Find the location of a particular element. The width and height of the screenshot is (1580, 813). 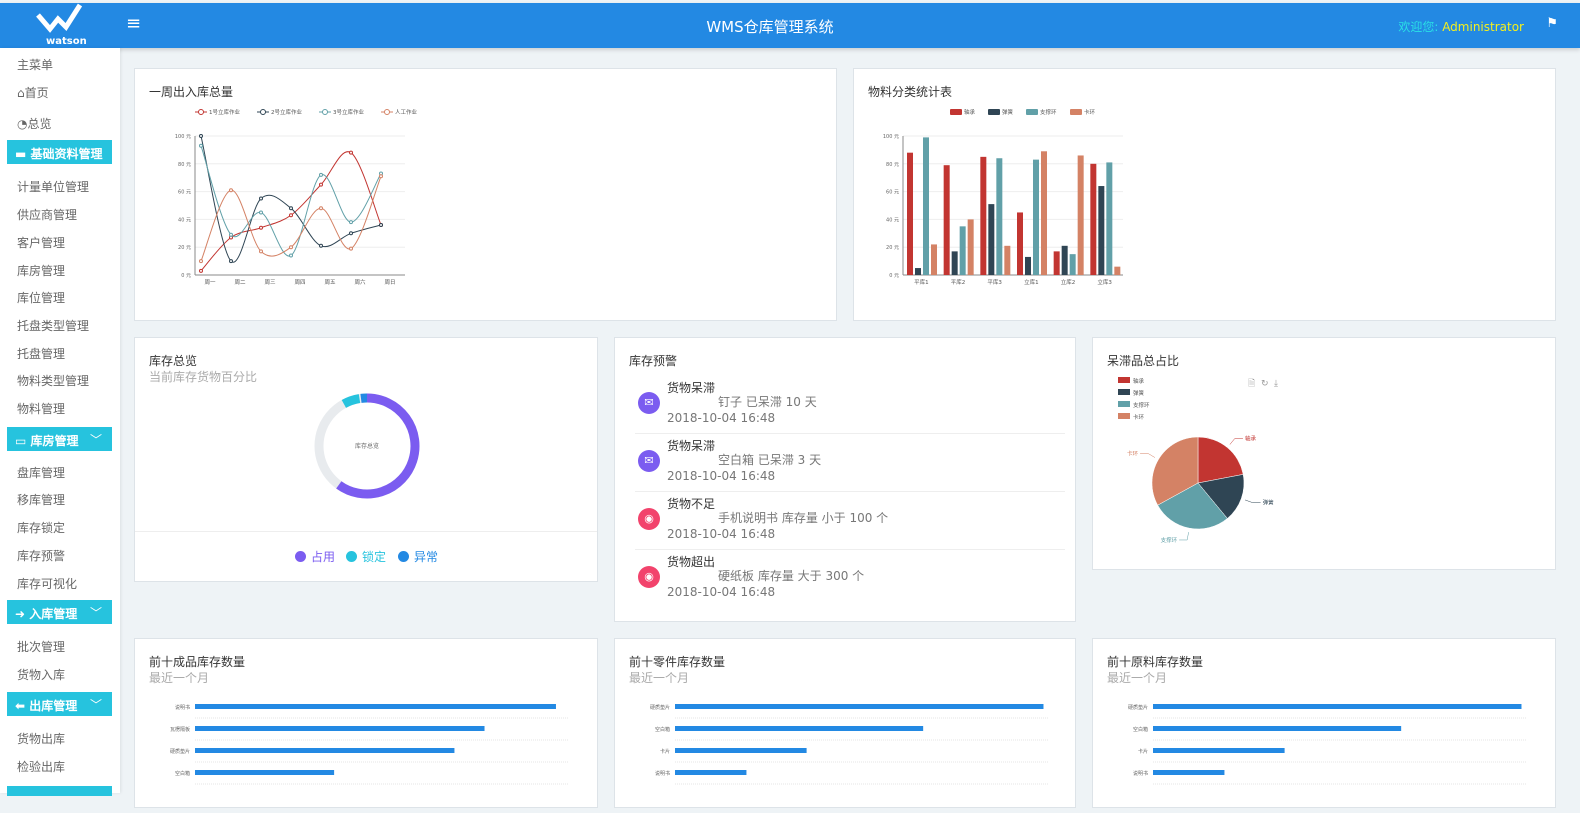

sidebar-item-label: 库位管理 is located at coordinates (41, 298).